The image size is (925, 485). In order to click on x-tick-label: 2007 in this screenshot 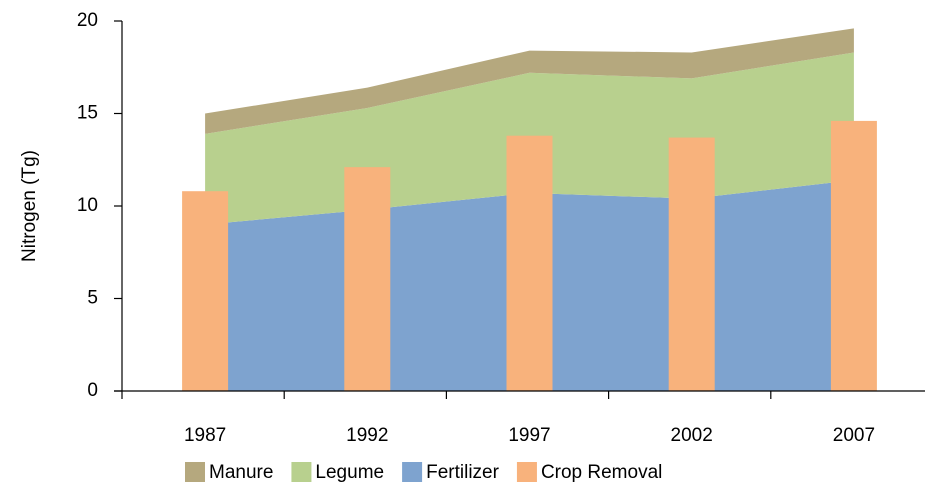, I will do `click(854, 435)`.